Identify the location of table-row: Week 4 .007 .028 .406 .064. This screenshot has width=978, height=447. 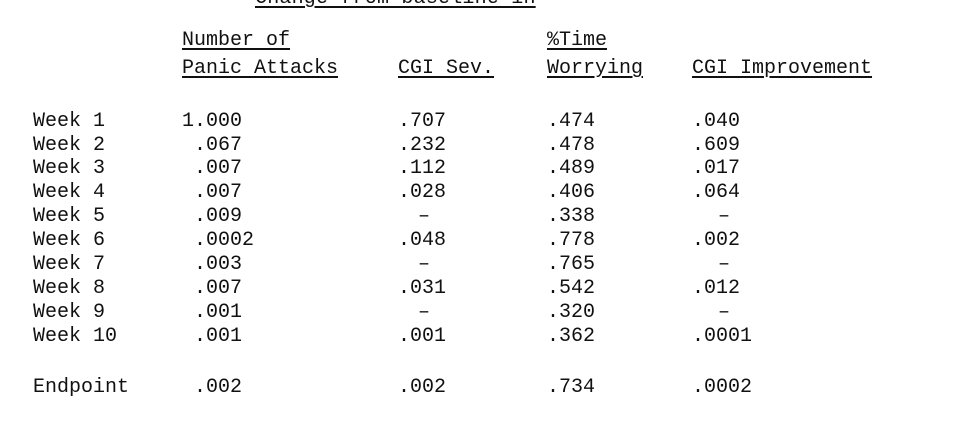
(489, 193).